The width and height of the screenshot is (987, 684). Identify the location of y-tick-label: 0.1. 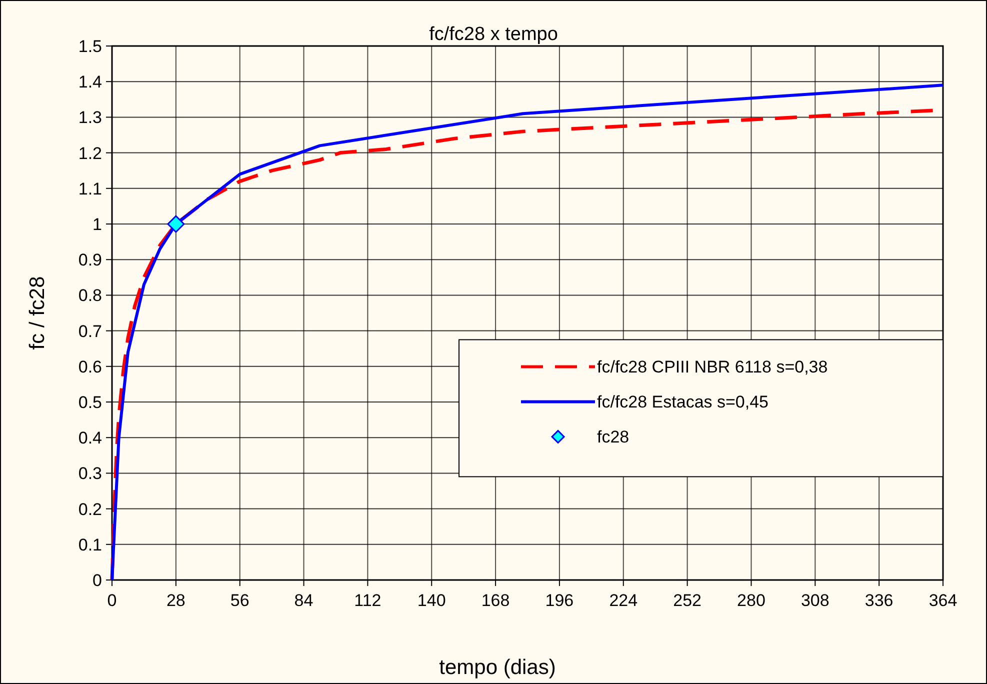
(90, 544).